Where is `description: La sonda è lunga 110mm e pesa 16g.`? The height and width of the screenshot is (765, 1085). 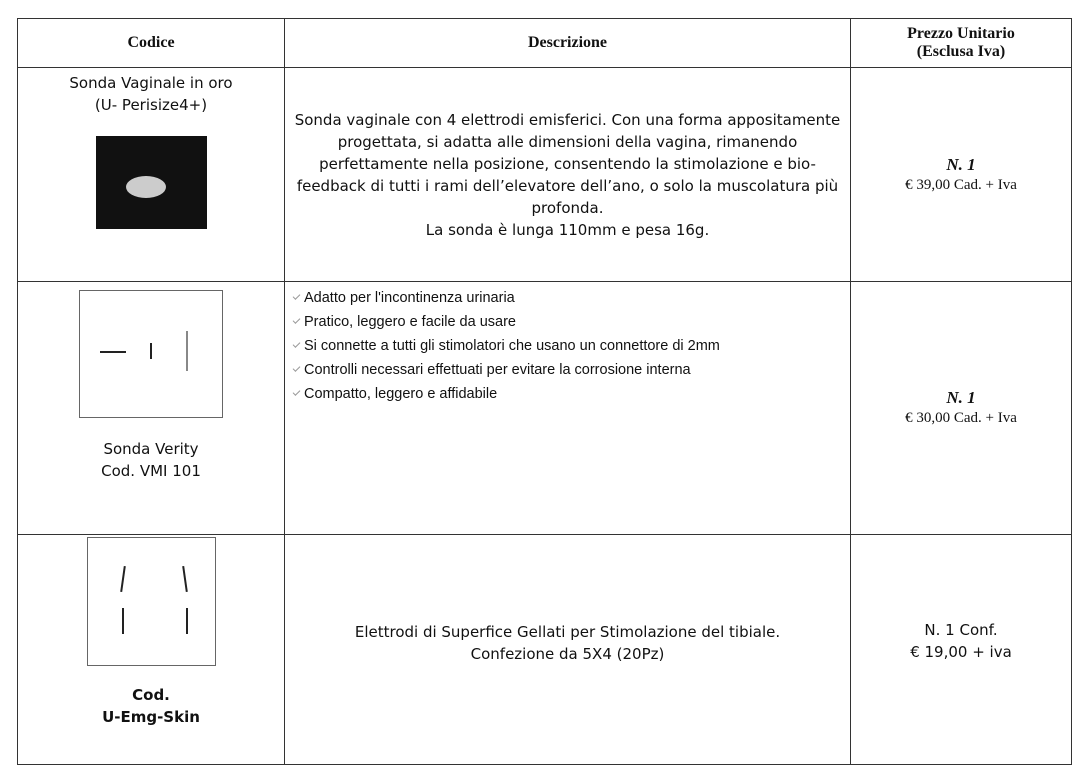
description: La sonda è lunga 110mm e pesa 16g. is located at coordinates (567, 229).